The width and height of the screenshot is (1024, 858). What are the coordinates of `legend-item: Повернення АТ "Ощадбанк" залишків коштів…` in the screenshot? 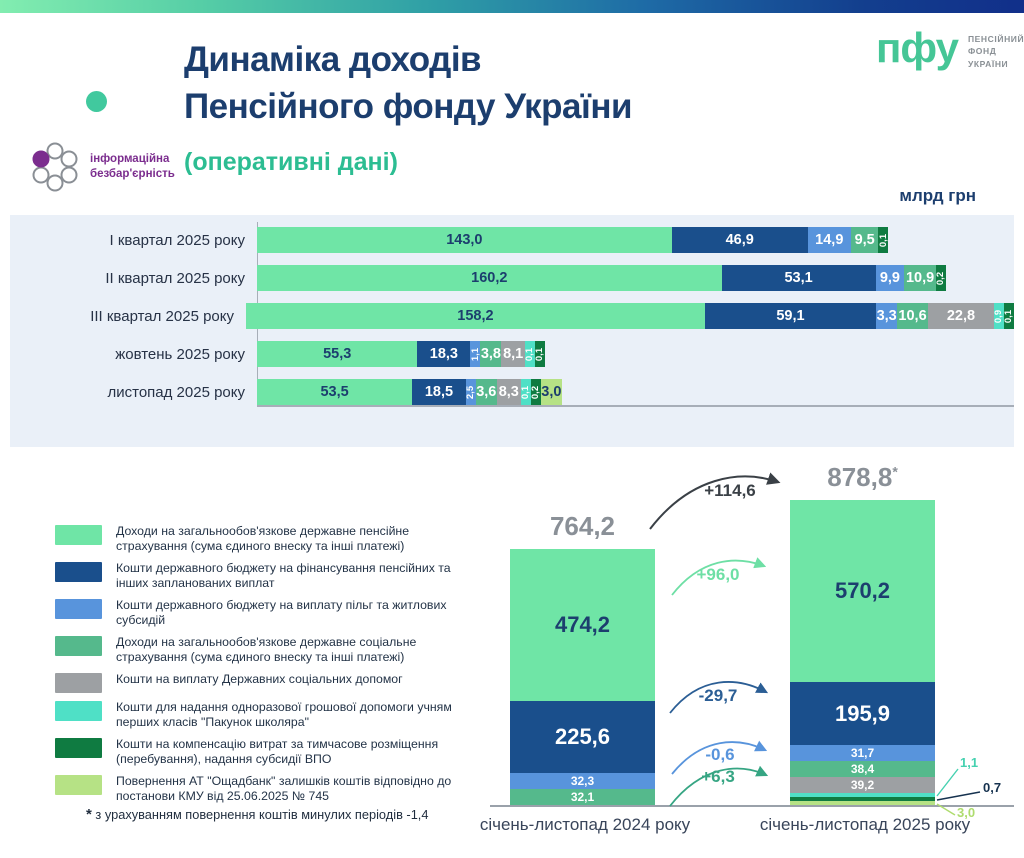 It's located at (255, 789).